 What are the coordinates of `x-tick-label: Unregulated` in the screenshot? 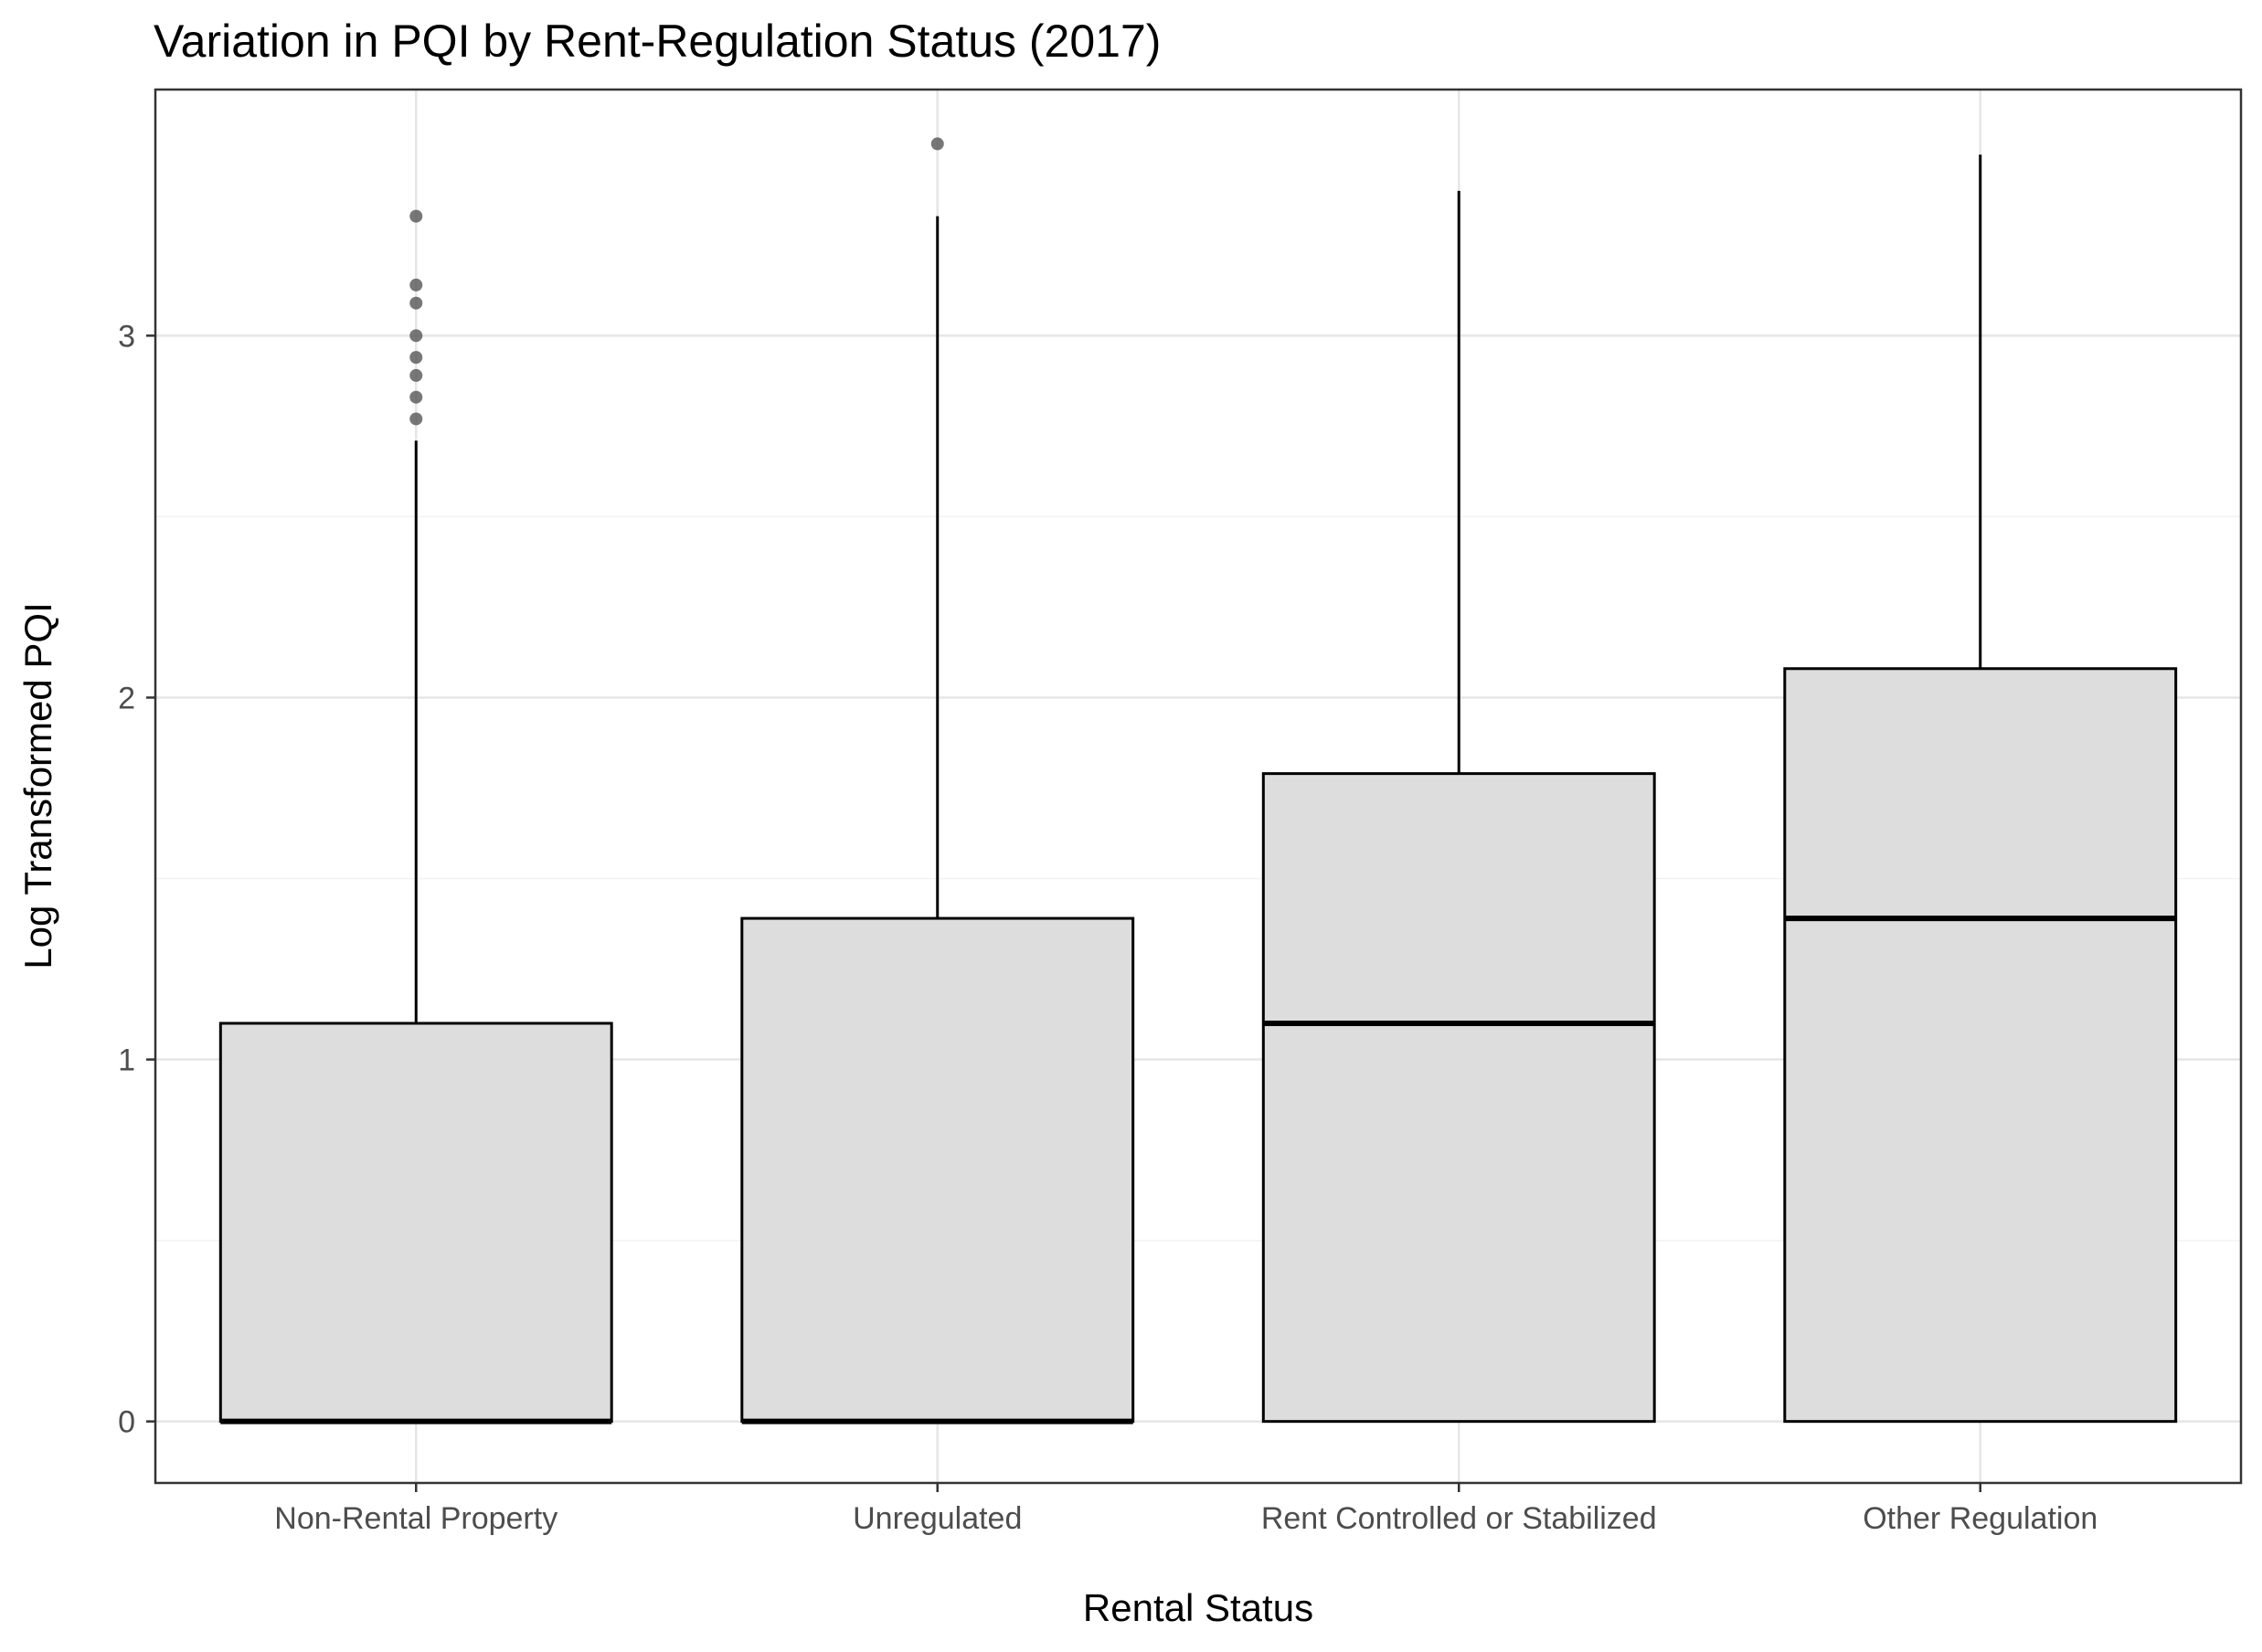 It's located at (937, 1519).